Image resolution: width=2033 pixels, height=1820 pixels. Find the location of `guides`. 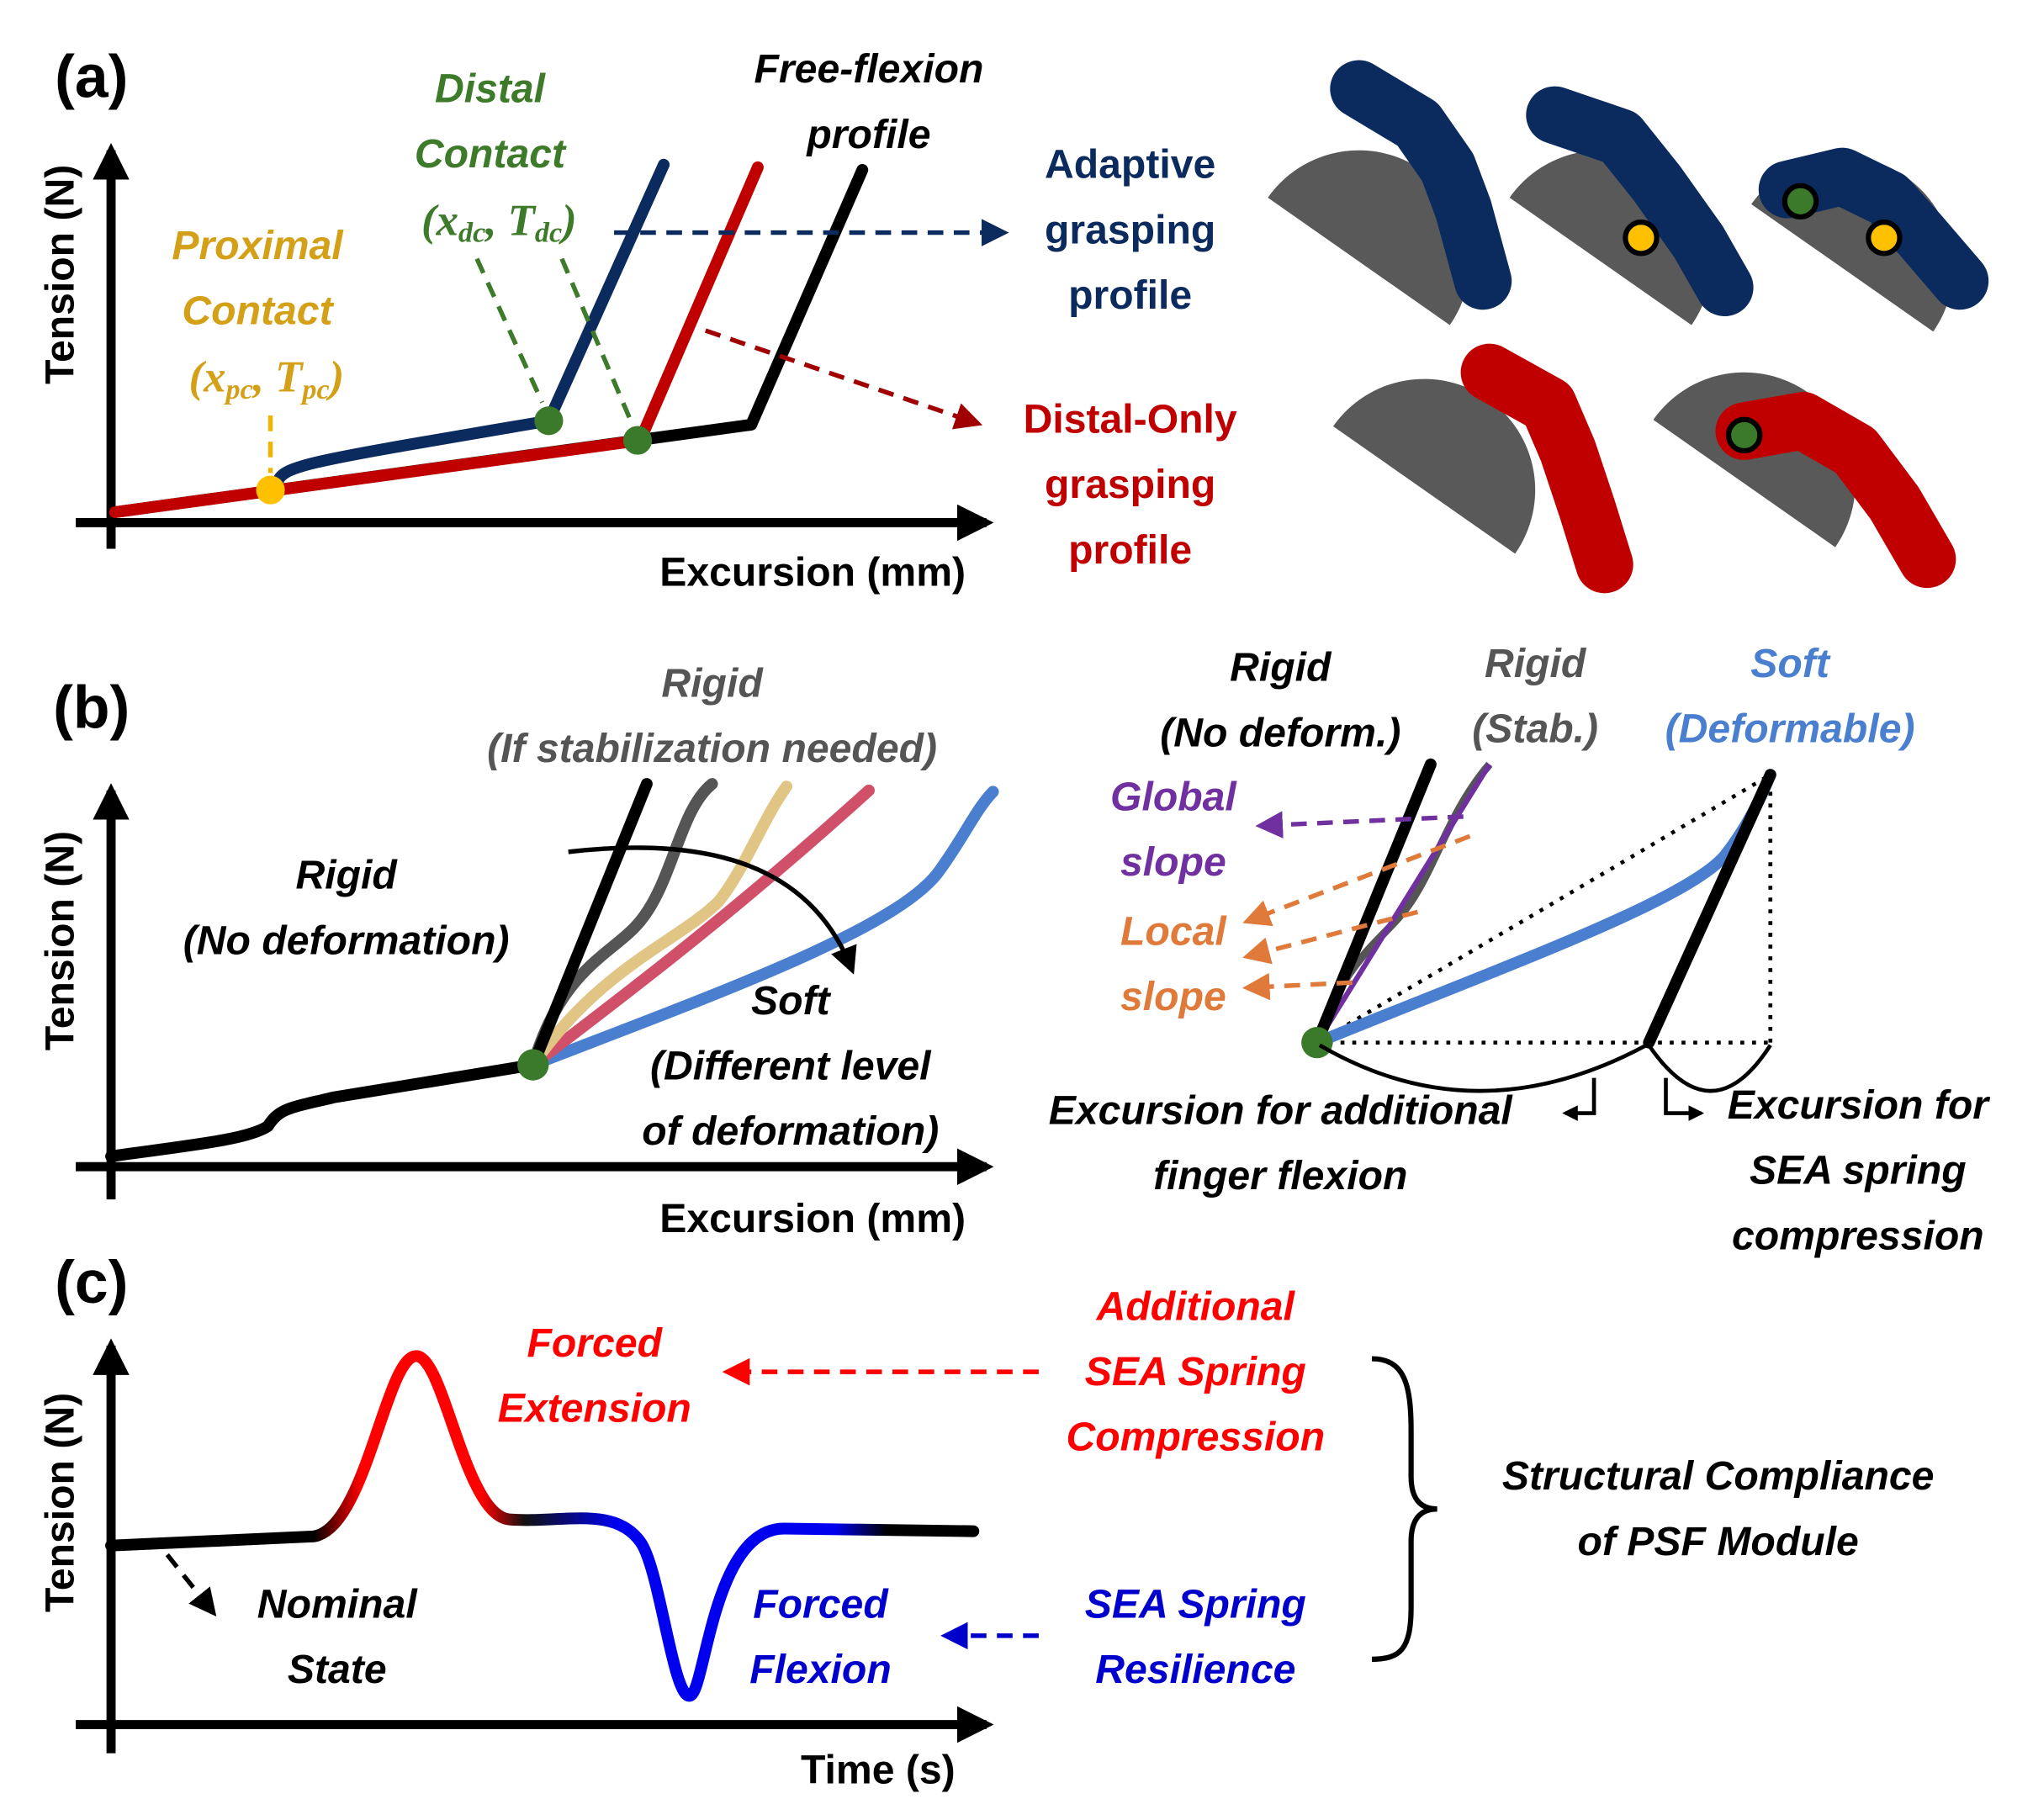

guides is located at coordinates (1544, 909).